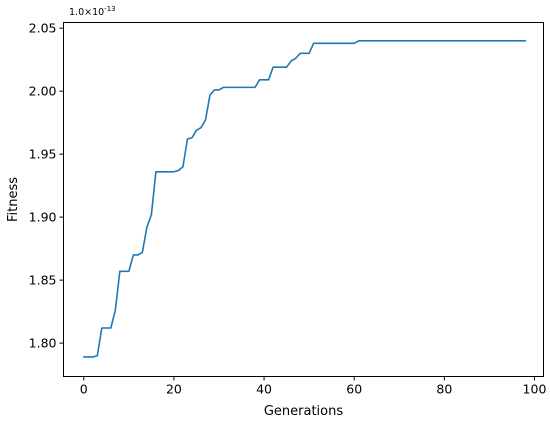 This screenshot has width=550, height=424. I want to click on x-axis-label: Generations, so click(304, 411).